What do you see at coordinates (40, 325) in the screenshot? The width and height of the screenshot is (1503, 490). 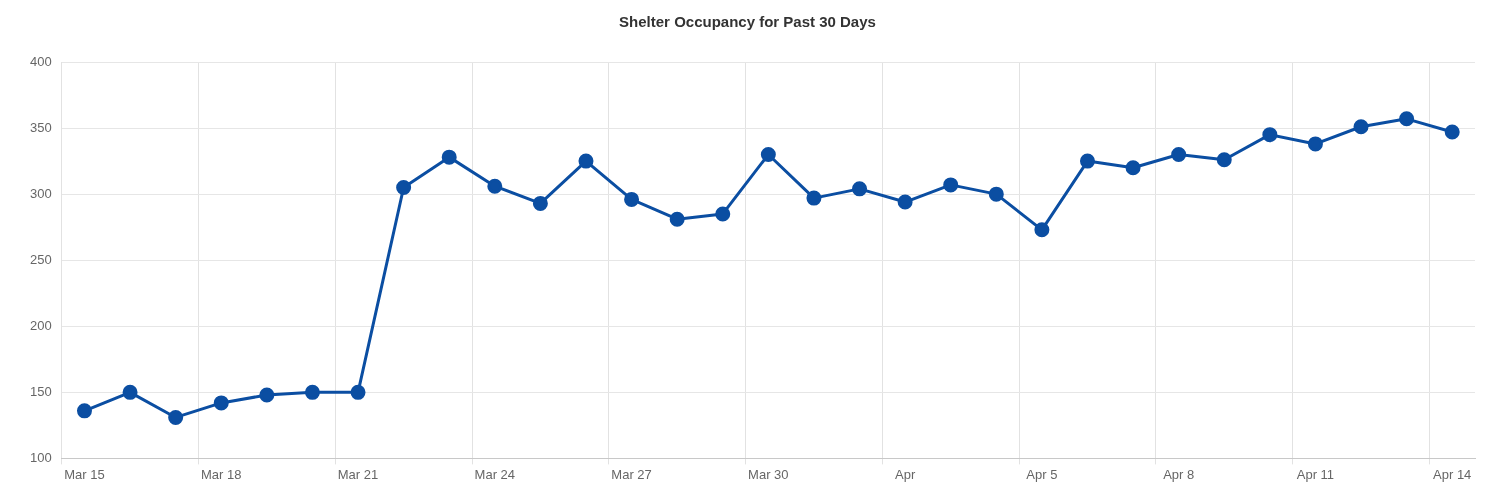 I see `y-tick-label: 200` at bounding box center [40, 325].